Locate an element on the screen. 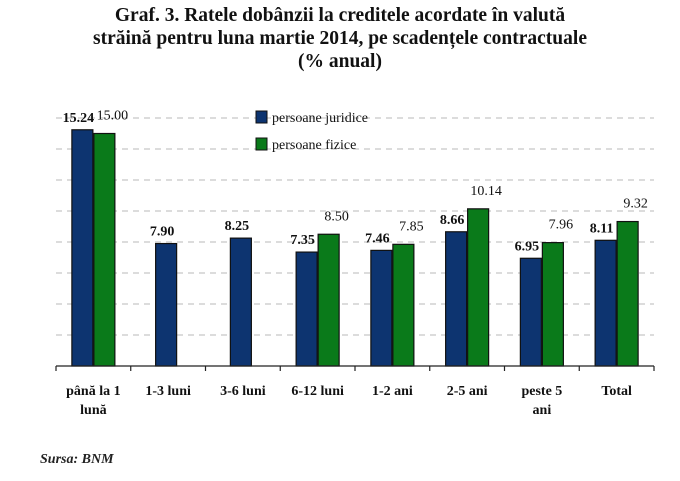 This screenshot has width=680, height=481. data-label: 7.46 is located at coordinates (377, 238).